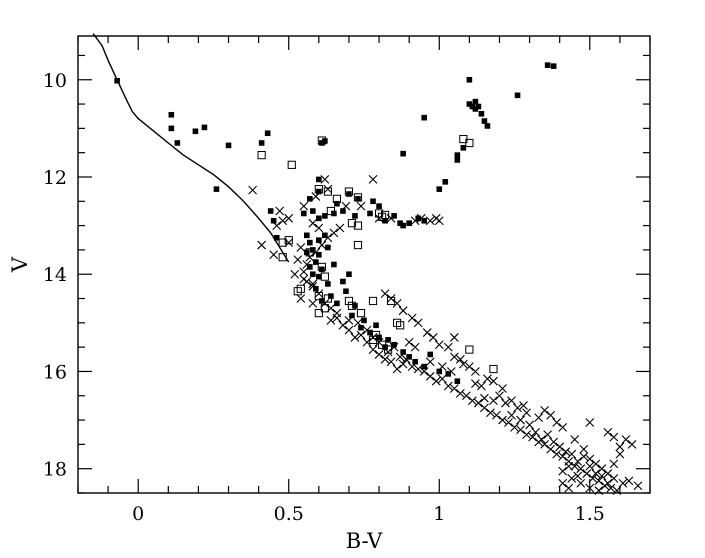 This screenshot has width=705, height=558. I want to click on x-tick-label: 1, so click(439, 514).